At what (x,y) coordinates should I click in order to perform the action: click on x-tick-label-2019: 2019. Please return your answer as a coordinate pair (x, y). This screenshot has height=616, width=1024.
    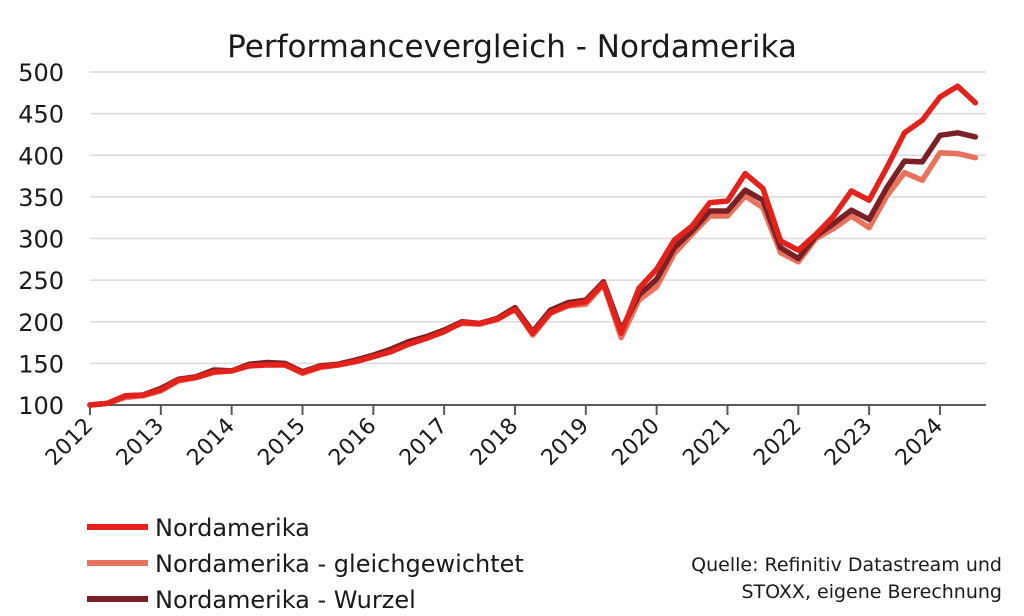
    Looking at the image, I should click on (565, 442).